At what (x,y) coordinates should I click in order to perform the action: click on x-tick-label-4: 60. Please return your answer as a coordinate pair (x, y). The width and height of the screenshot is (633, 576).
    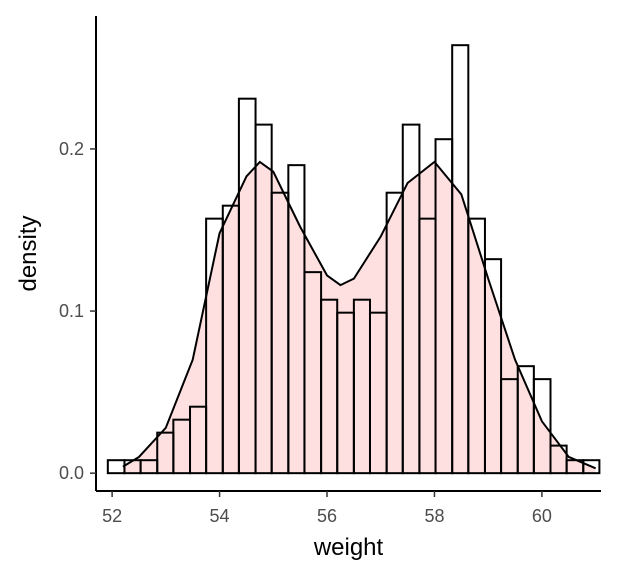
    Looking at the image, I should click on (542, 516).